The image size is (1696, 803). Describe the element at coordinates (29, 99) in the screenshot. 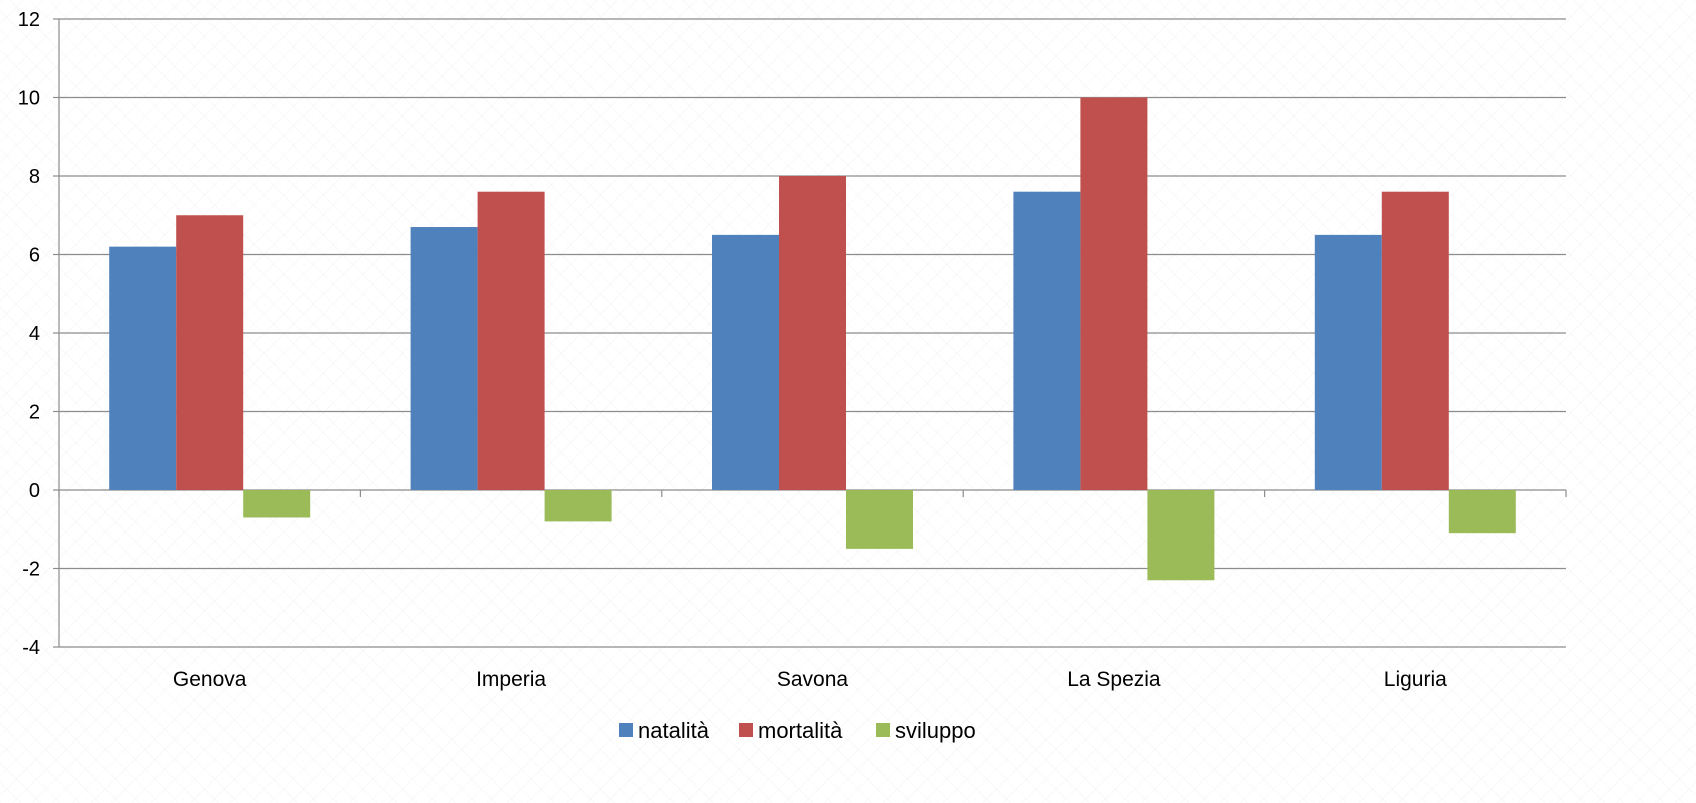

I see `y-tick-label: 10` at that location.